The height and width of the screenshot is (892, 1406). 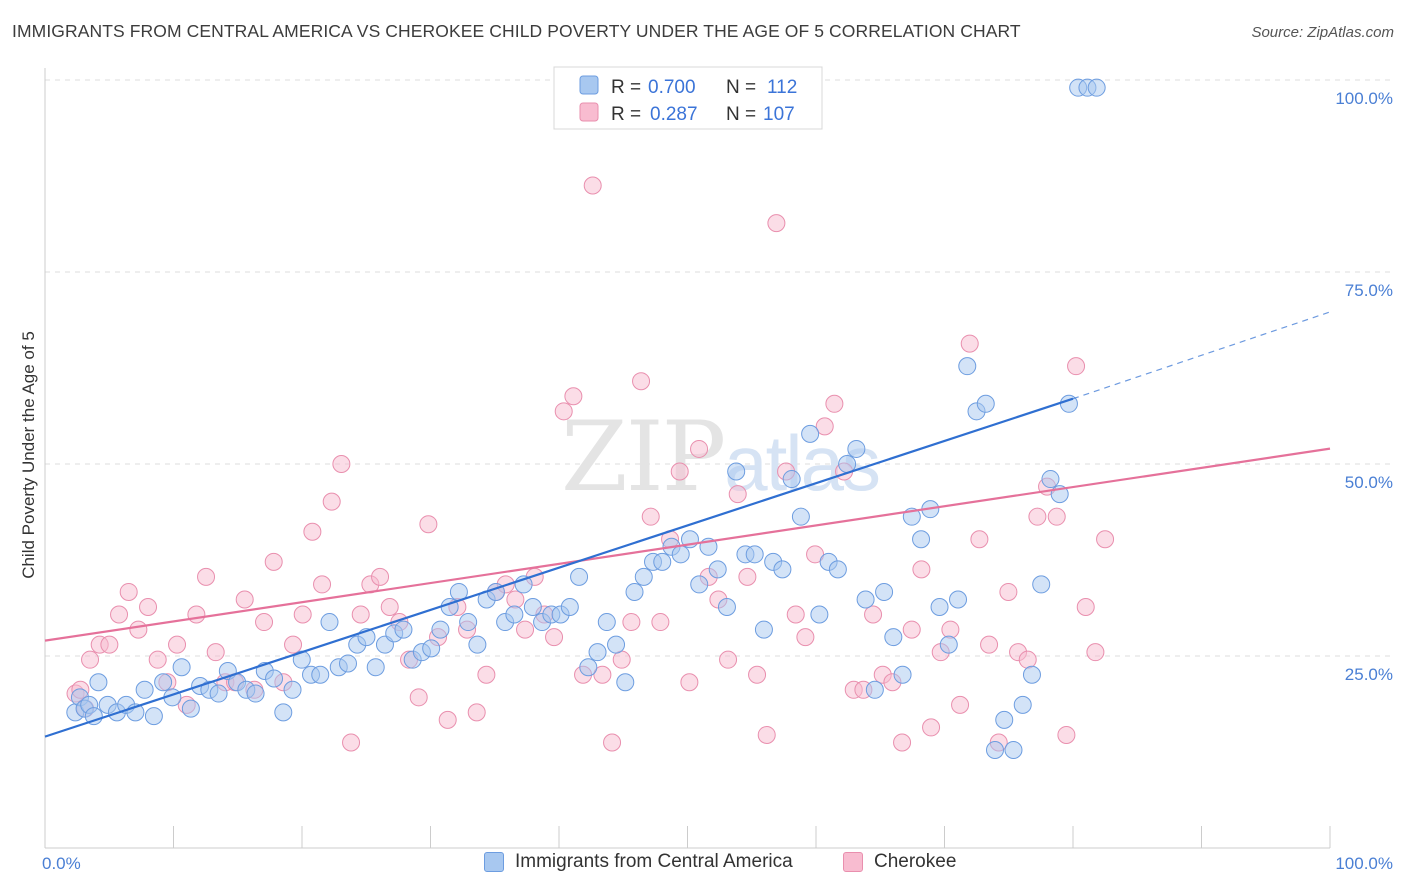 I want to click on legend-item-cherokee: Cherokee, so click(x=899, y=862).